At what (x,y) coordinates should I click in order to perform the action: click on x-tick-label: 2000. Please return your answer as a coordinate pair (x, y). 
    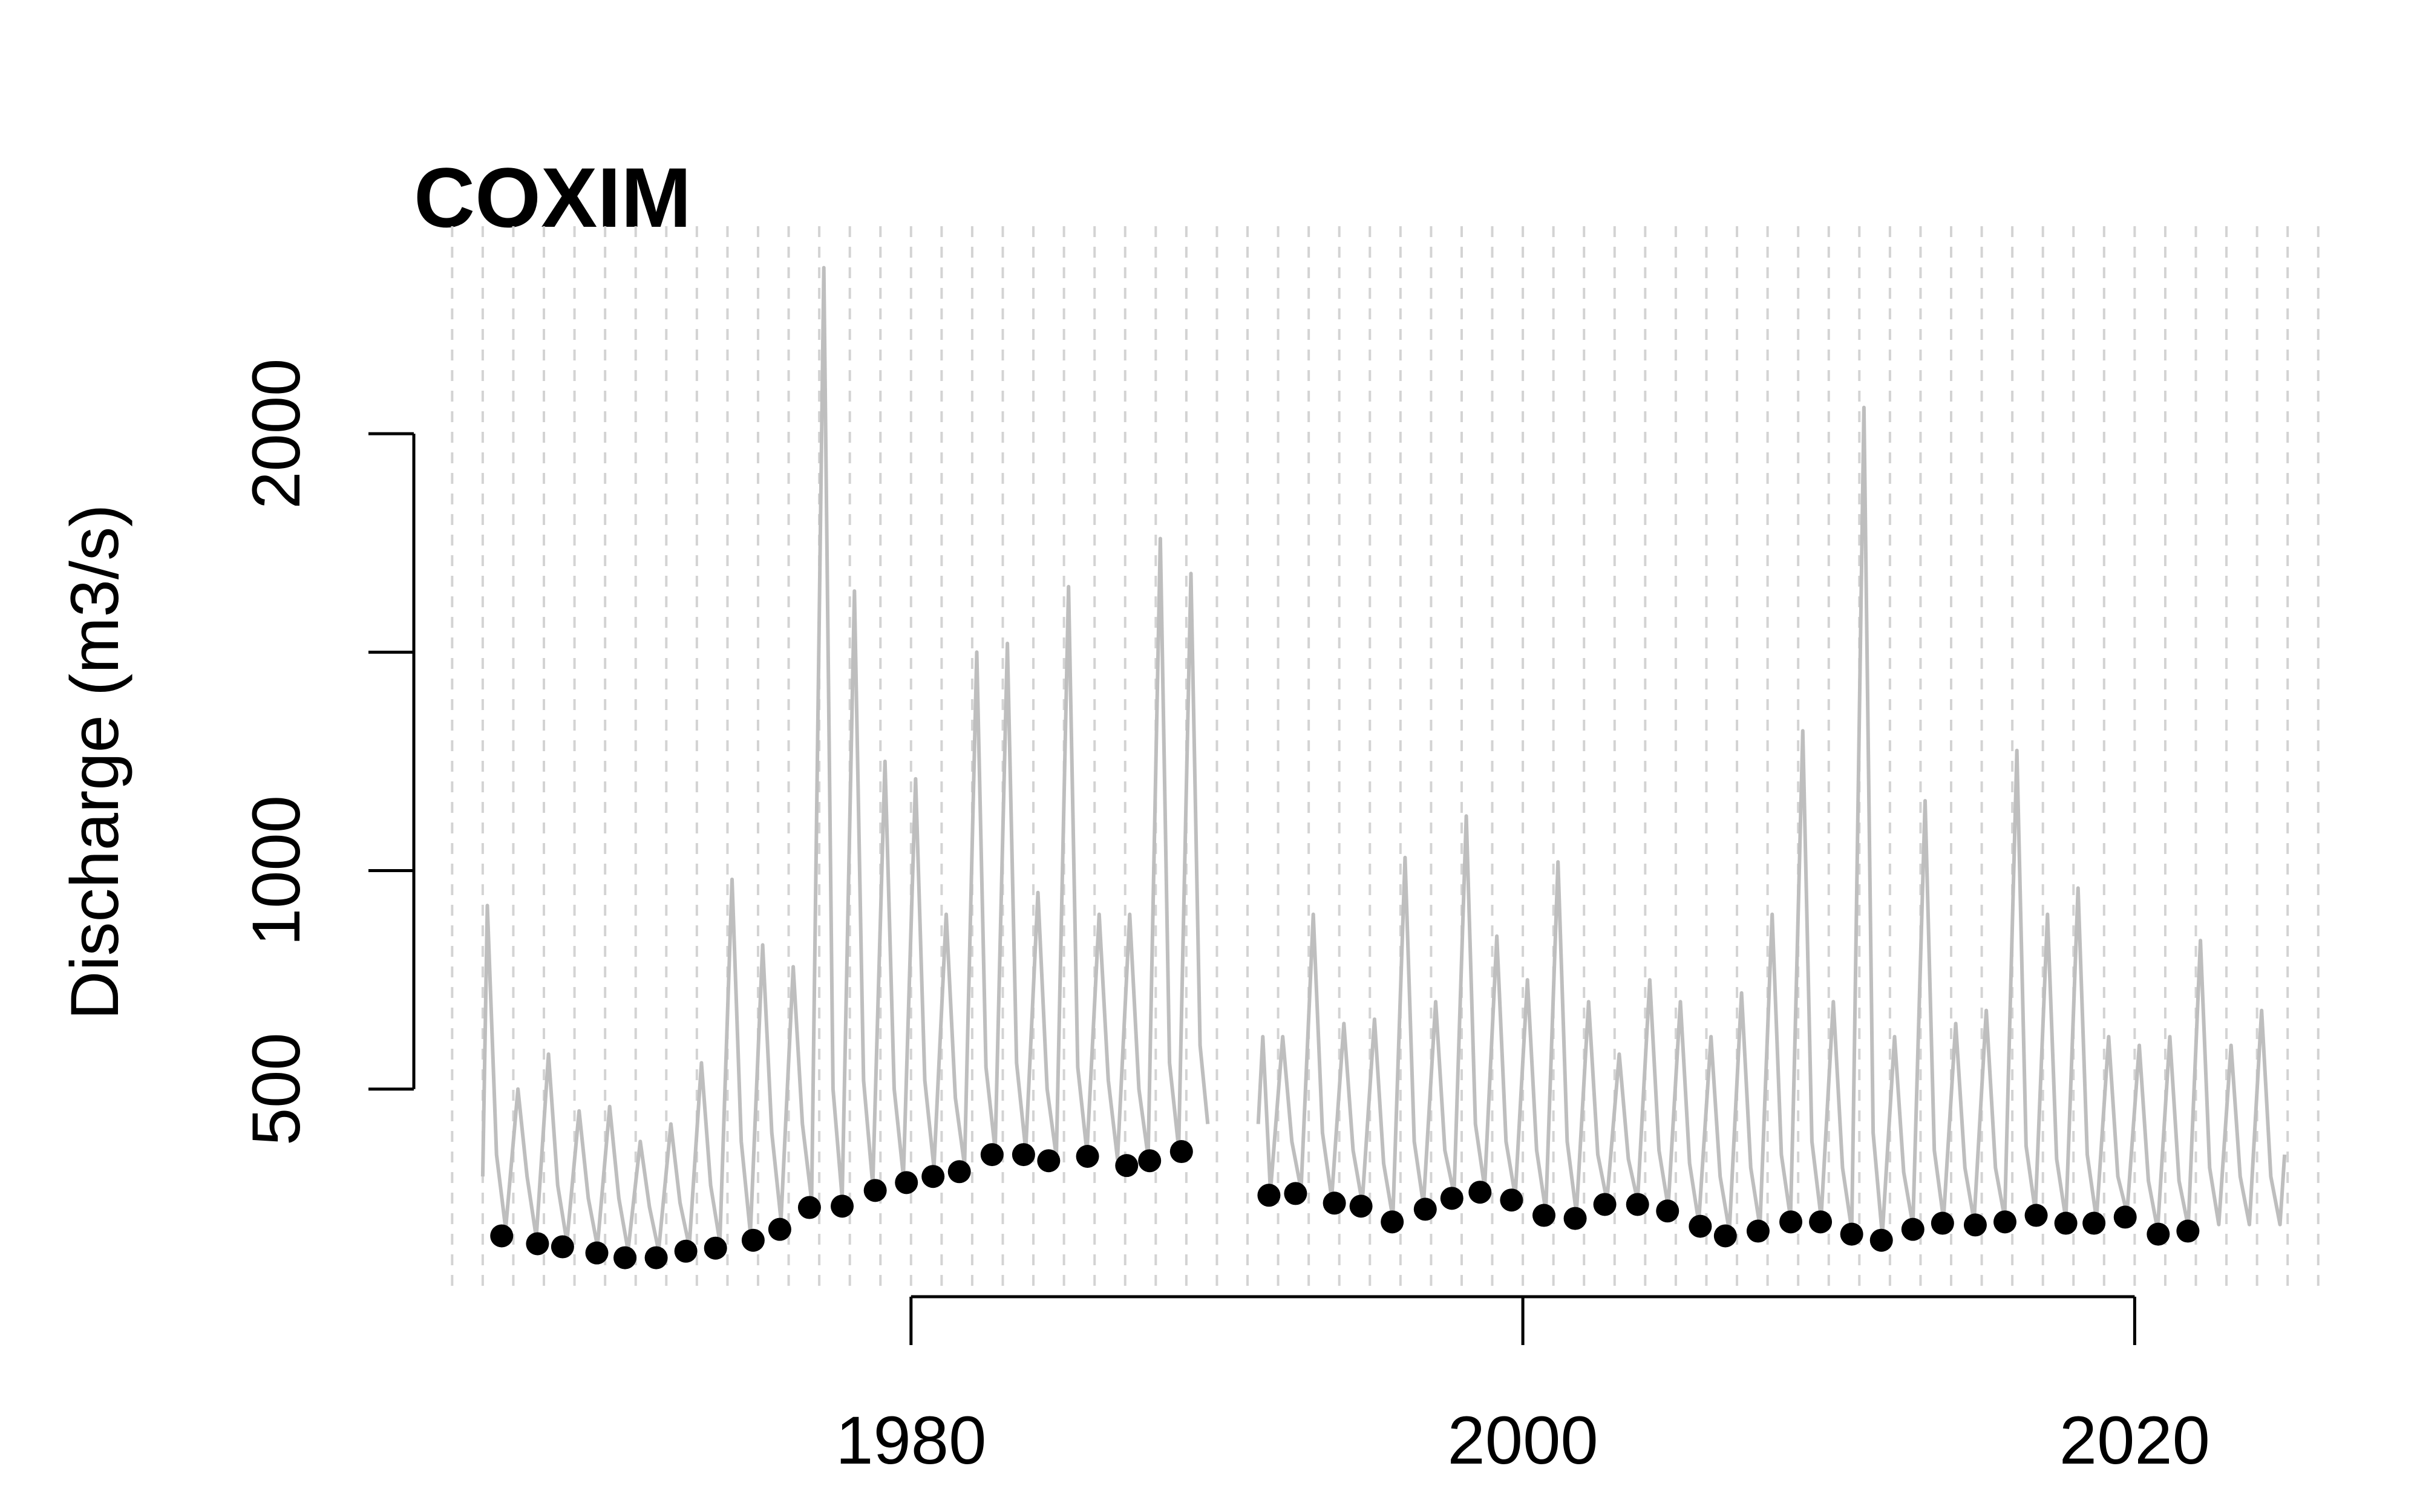
    Looking at the image, I should click on (1523, 1440).